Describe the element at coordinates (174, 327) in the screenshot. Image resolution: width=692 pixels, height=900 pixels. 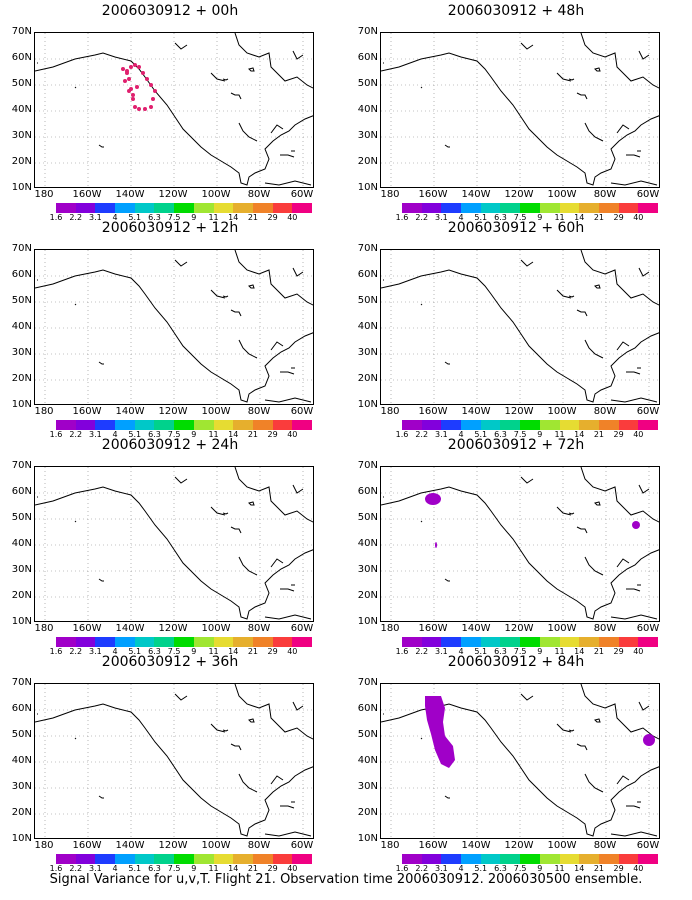
I see `map-svg` at that location.